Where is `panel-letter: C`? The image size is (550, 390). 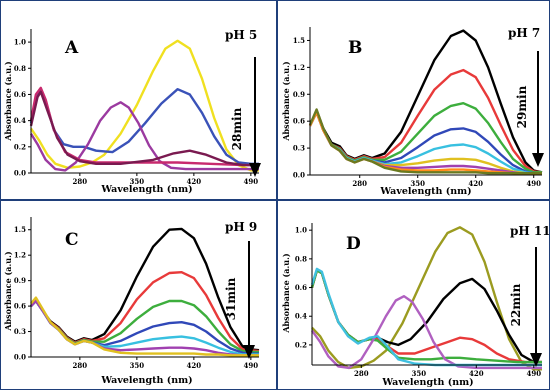 panel-letter: C is located at coordinates (72, 240).